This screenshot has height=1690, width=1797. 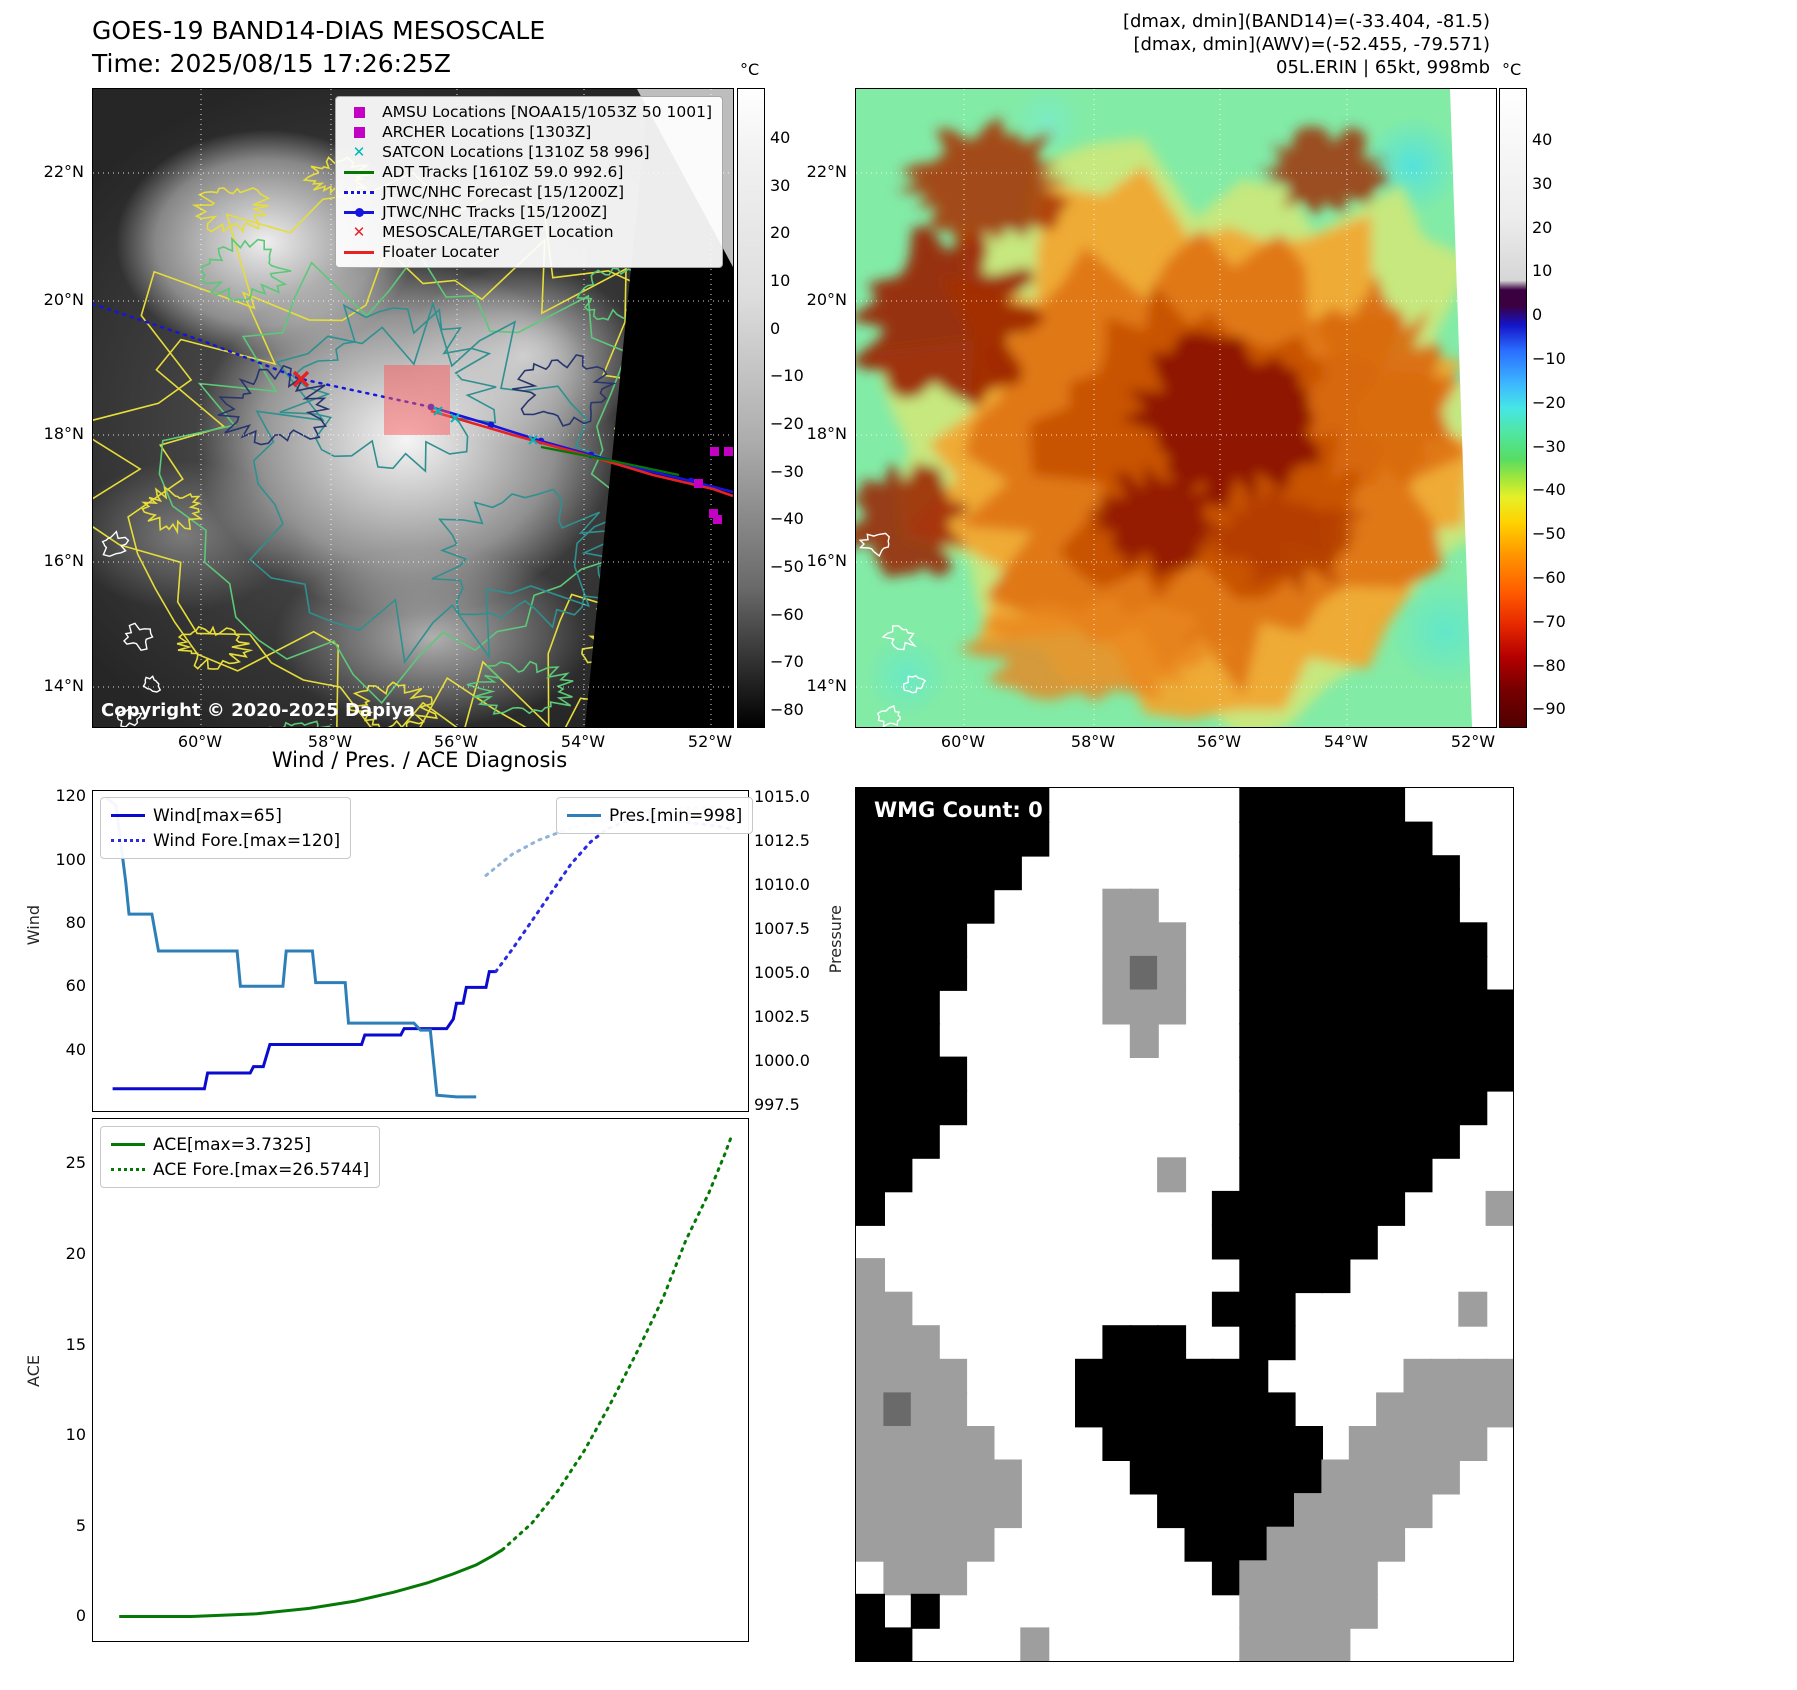 What do you see at coordinates (311, 1583) in the screenshot?
I see `series-ace` at bounding box center [311, 1583].